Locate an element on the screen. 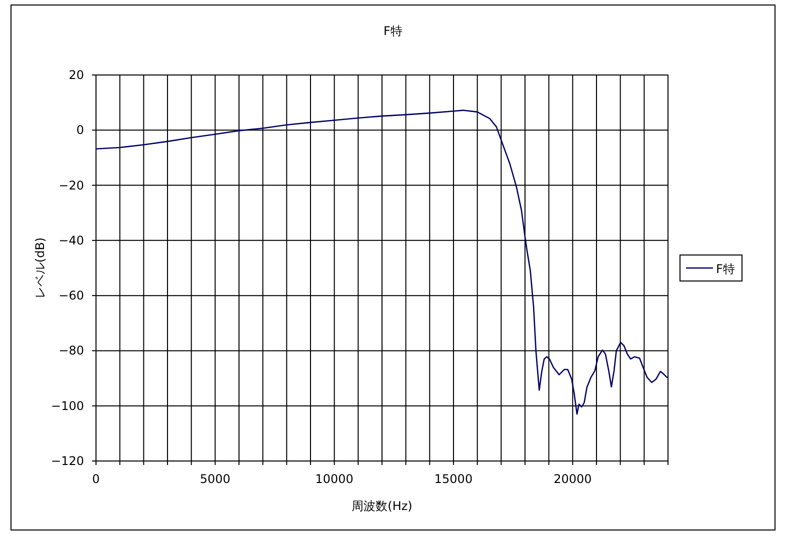 Image resolution: width=787 pixels, height=540 pixels. y-tick-label: −40 is located at coordinates (71, 240).